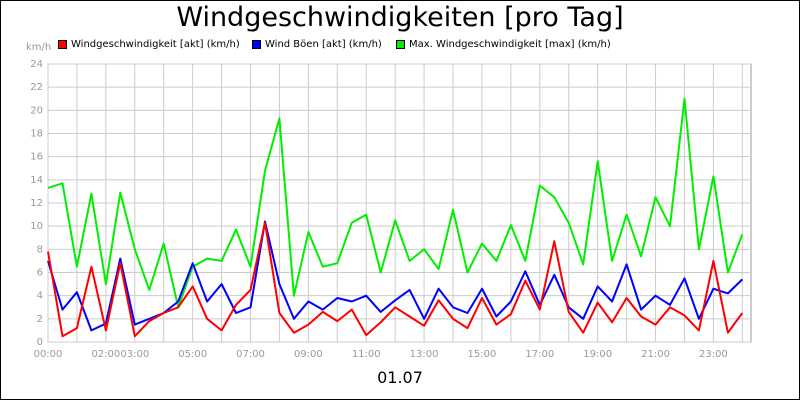 The image size is (800, 400). Describe the element at coordinates (192, 354) in the screenshot. I see `x-tick-label: 05:00` at that location.